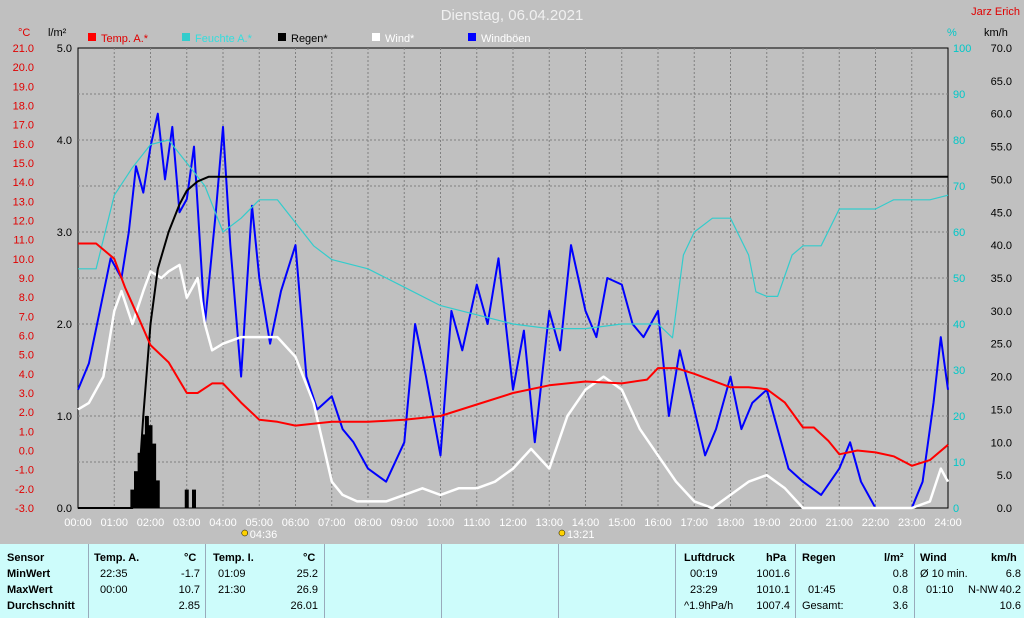  What do you see at coordinates (1001, 49) in the screenshot?
I see `wind-tick-label: 70.0` at bounding box center [1001, 49].